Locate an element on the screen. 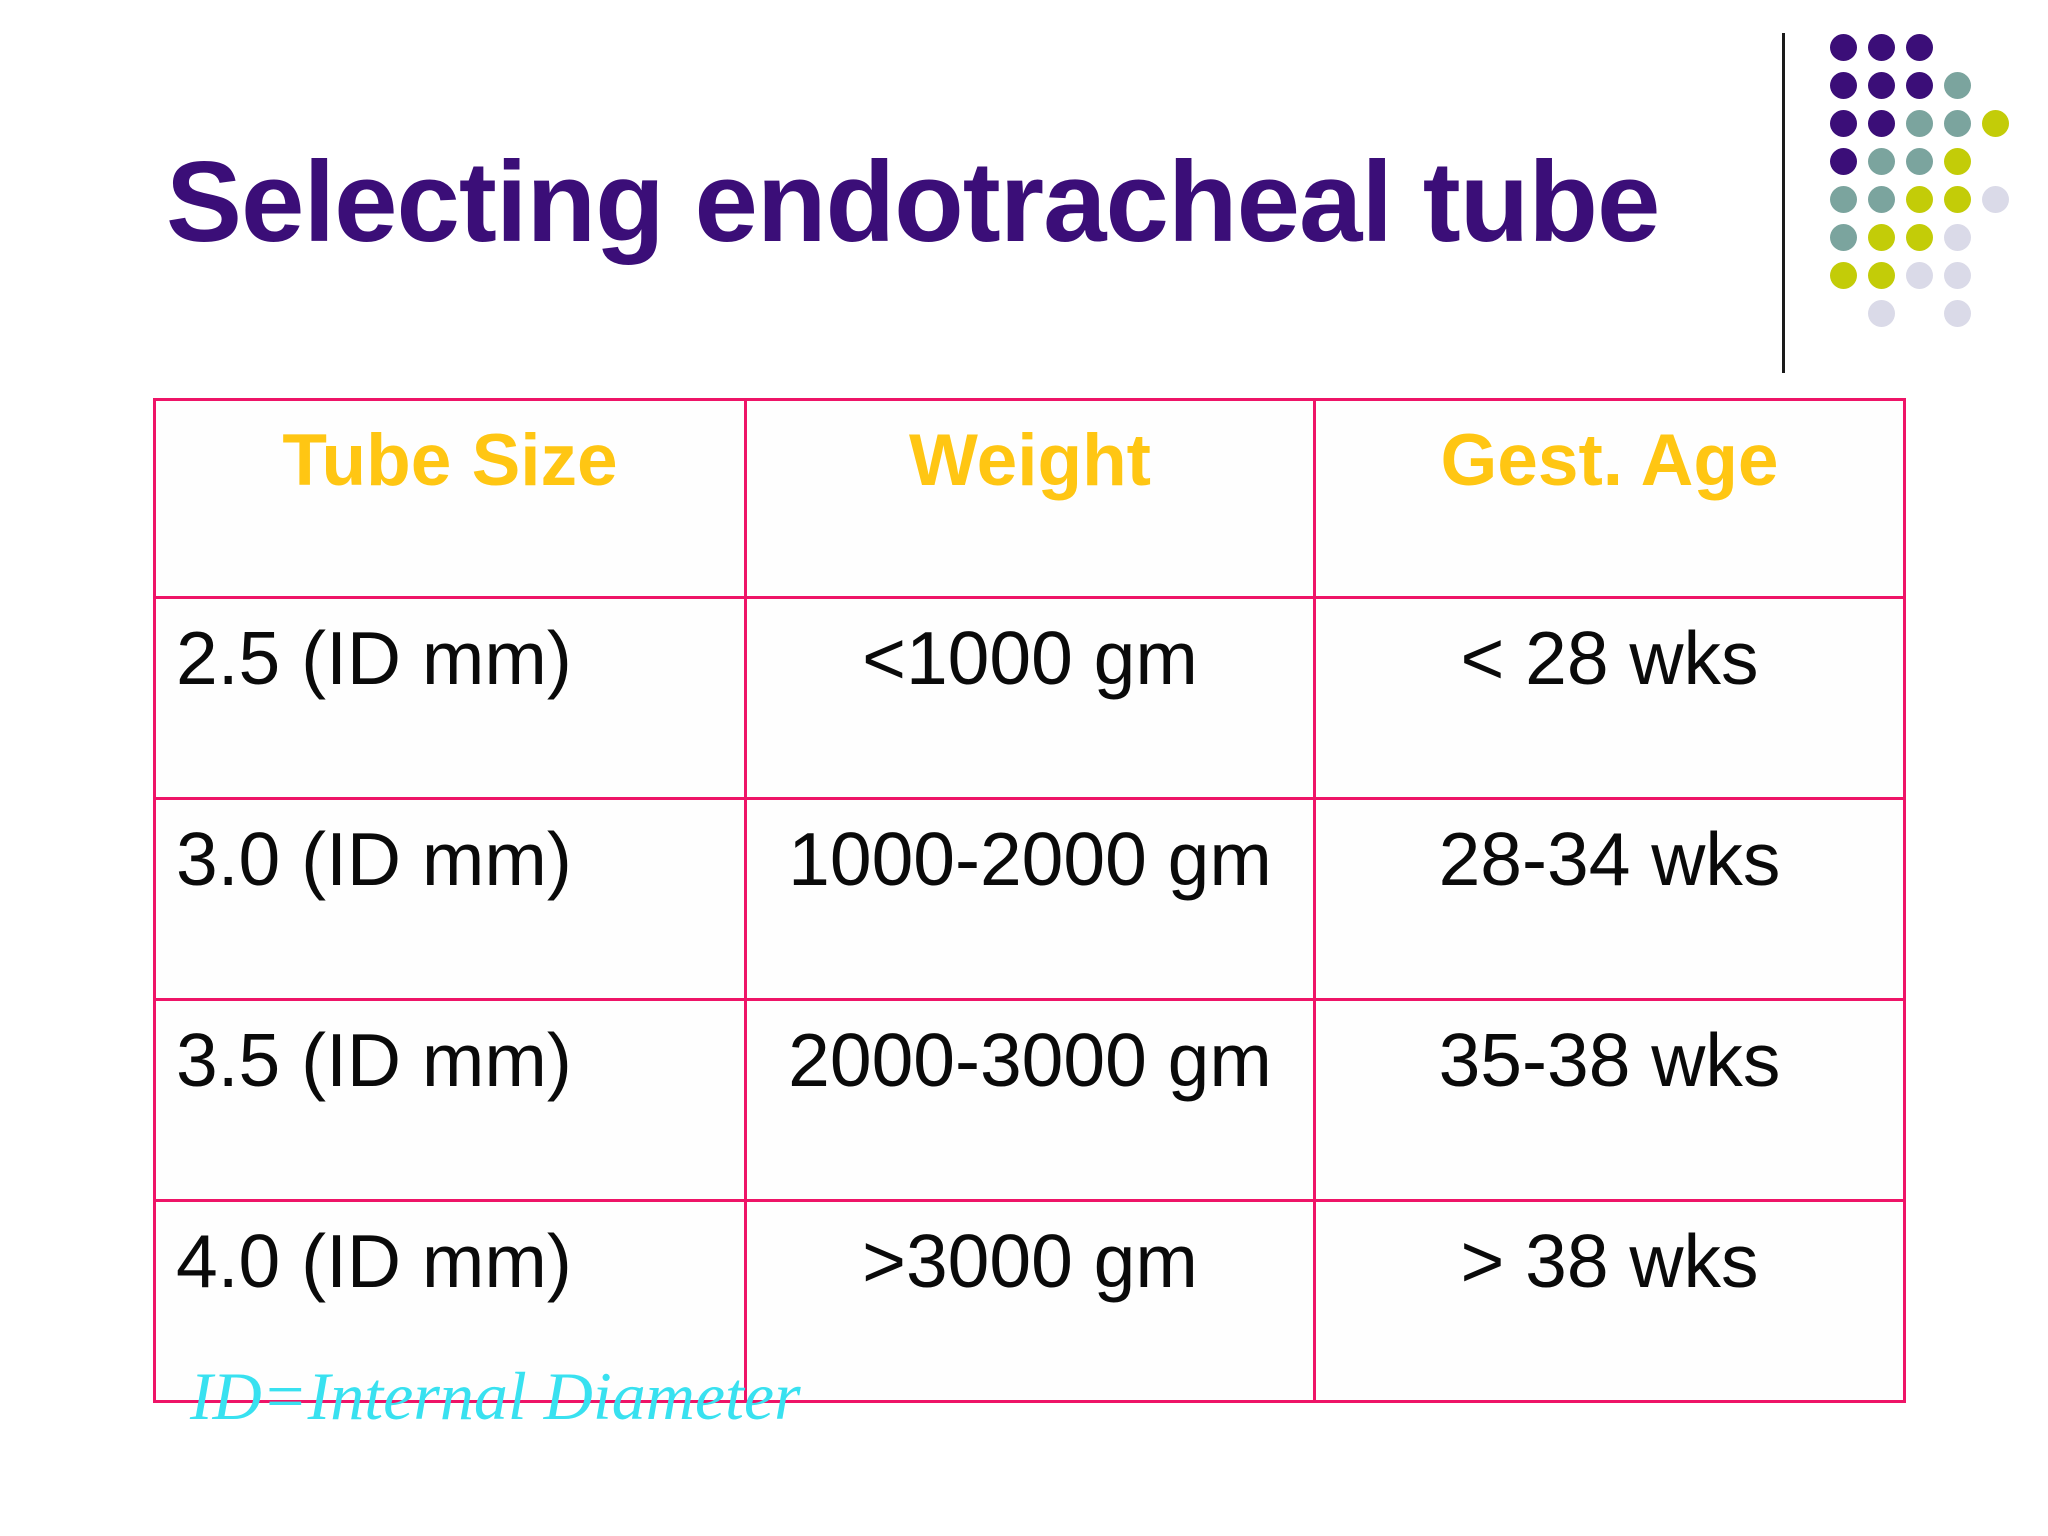 This screenshot has width=2048, height=1536. table-row: 3.5 (ID mm) 2000-3000 gm 35-38 wks is located at coordinates (1029, 1100).